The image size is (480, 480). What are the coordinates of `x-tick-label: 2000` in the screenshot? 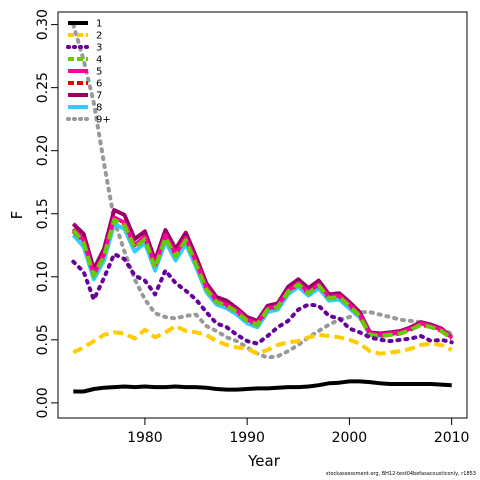 It's located at (350, 438).